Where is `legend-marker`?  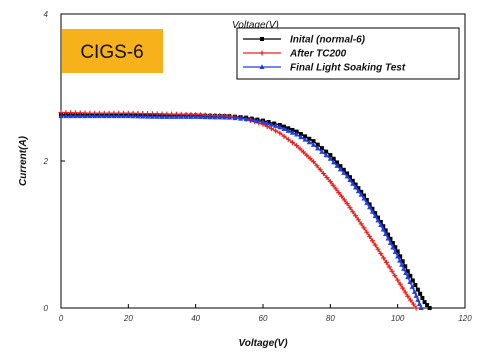 legend-marker is located at coordinates (262, 53).